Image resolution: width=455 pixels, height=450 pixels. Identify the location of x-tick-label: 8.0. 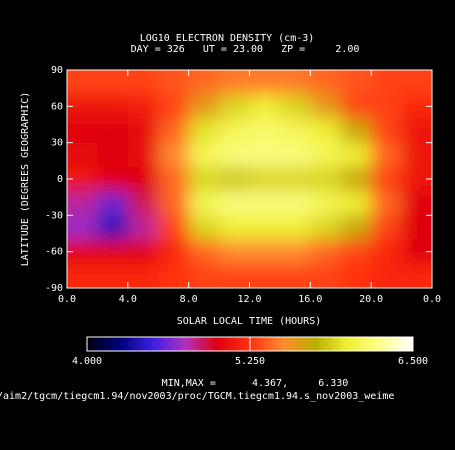
(189, 299).